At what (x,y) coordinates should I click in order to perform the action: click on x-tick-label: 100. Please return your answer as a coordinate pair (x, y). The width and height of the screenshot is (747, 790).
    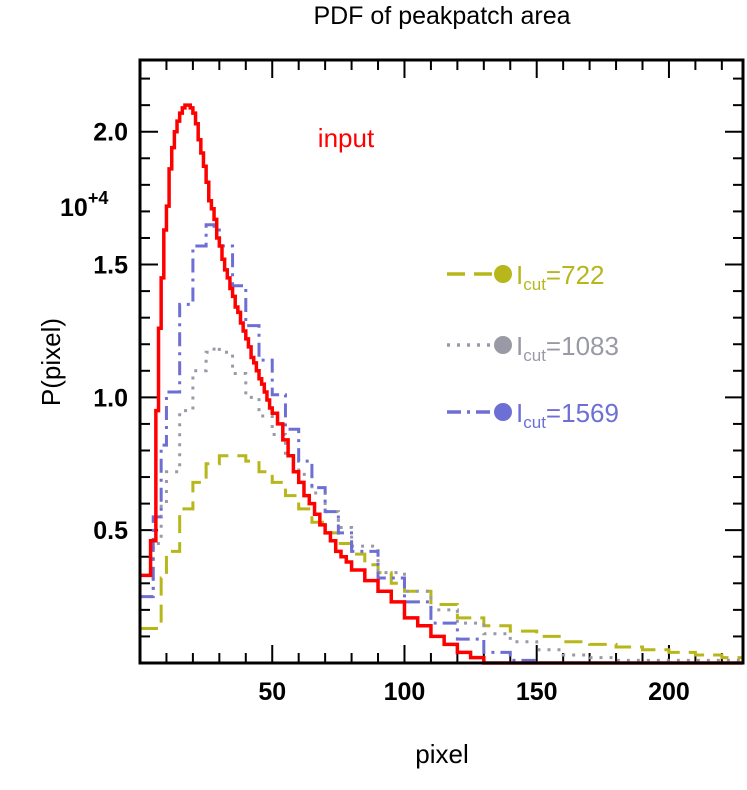
    Looking at the image, I should click on (405, 692).